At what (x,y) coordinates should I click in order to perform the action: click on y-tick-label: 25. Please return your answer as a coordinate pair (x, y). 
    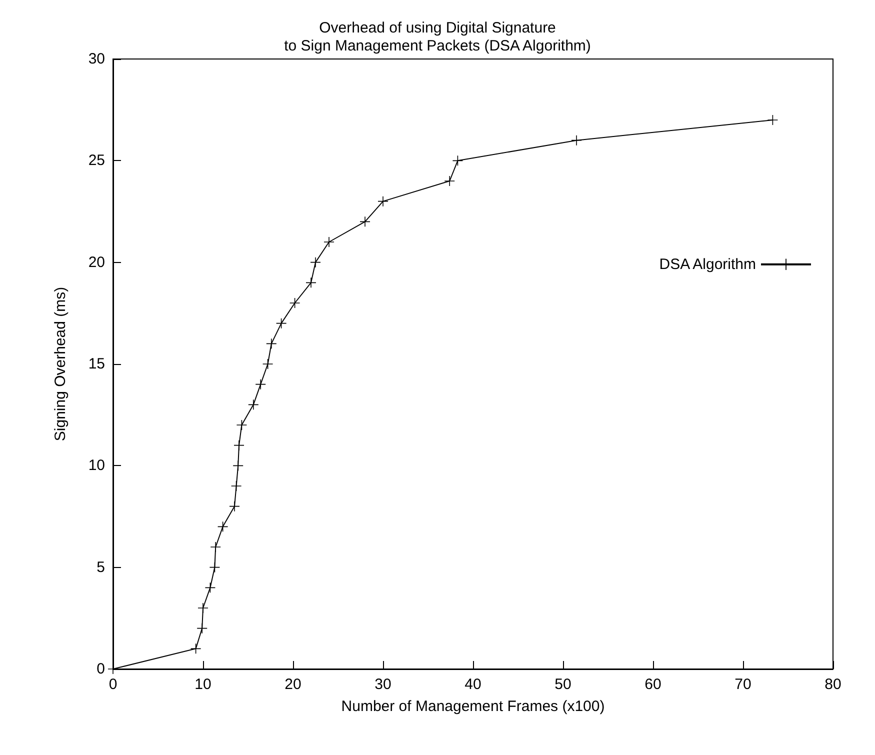
    Looking at the image, I should click on (96, 161).